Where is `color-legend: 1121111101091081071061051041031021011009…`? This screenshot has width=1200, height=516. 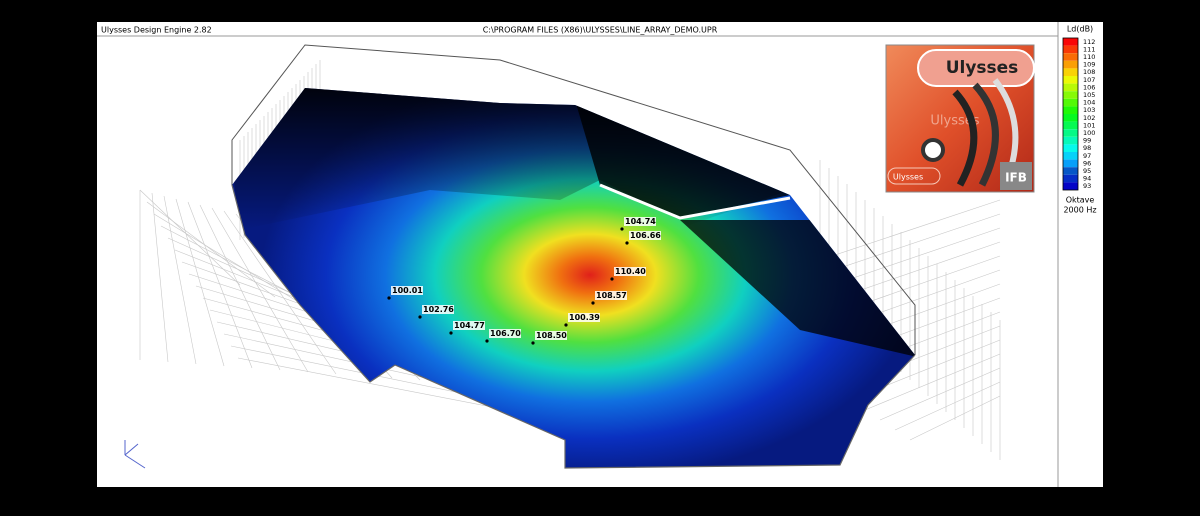
color-legend: 1121111101091081071061051041031021011009… is located at coordinates (1078, 114).